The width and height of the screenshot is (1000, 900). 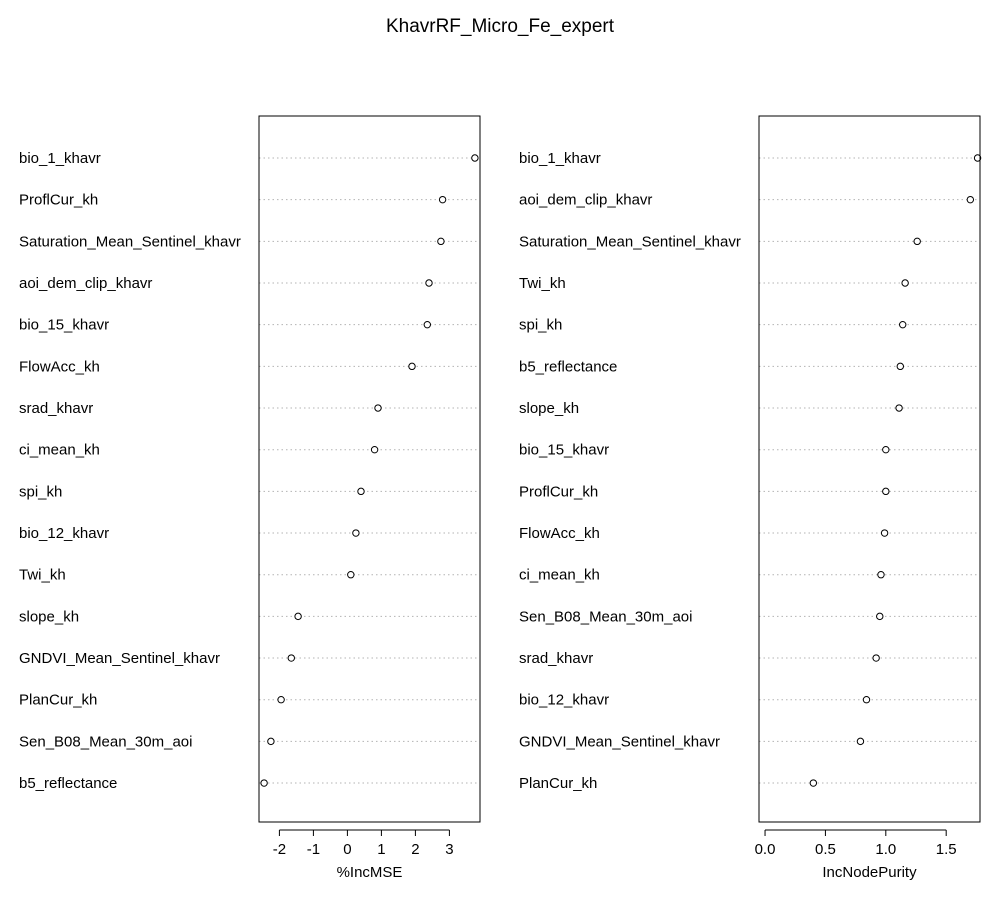 I want to click on x-axis-title: IncNodePurity, so click(x=869, y=872).